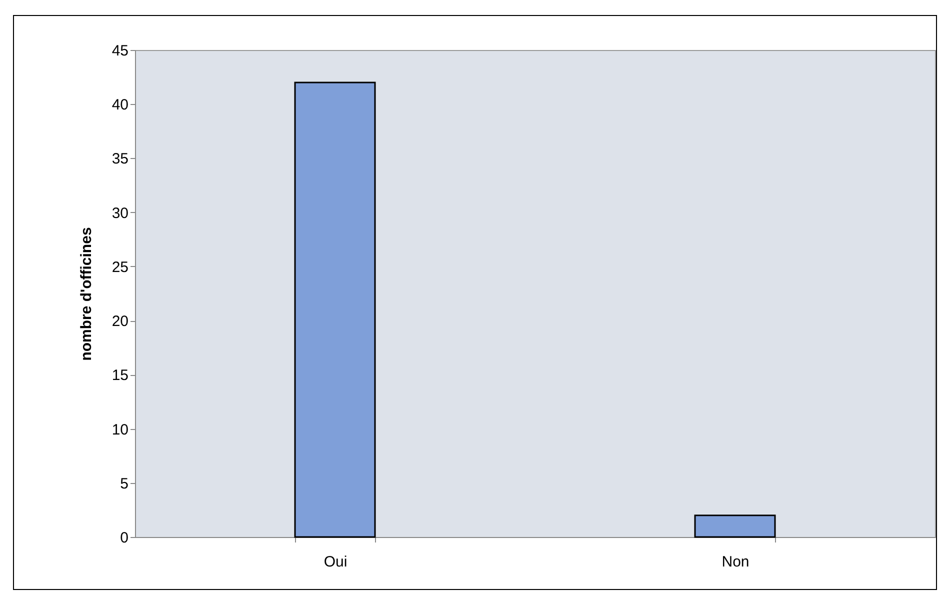 This screenshot has width=948, height=611. What do you see at coordinates (336, 562) in the screenshot?
I see `x-tick-label: Oui` at bounding box center [336, 562].